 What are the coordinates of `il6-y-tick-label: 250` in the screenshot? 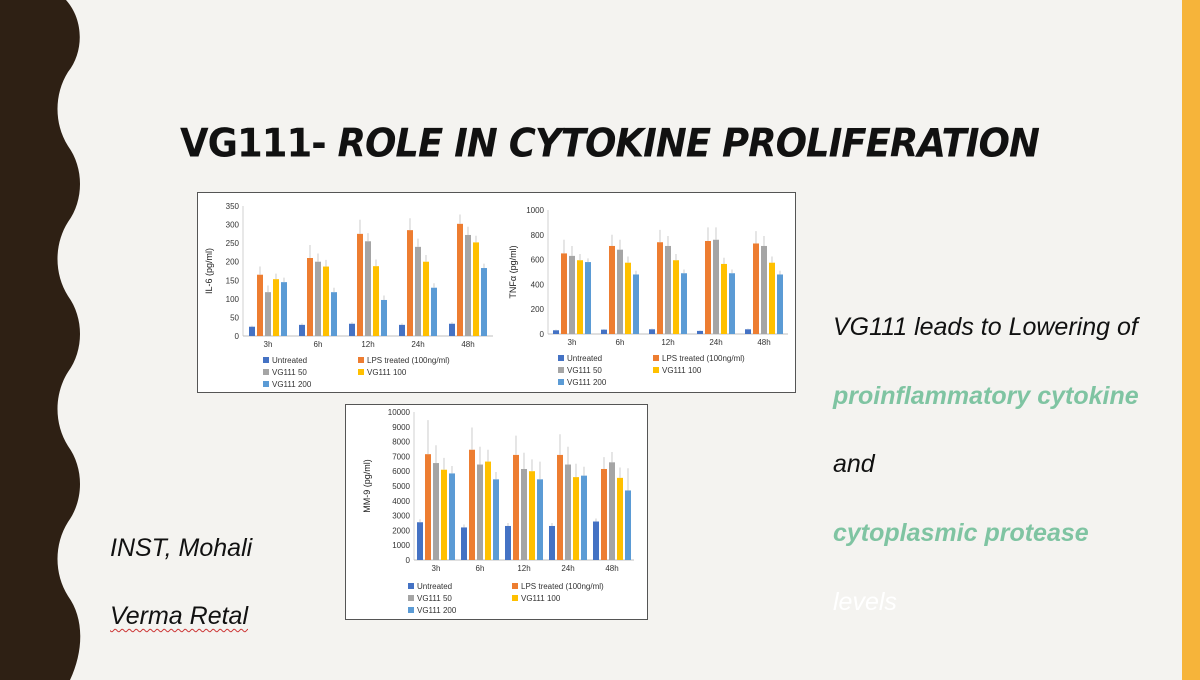 It's located at (233, 243).